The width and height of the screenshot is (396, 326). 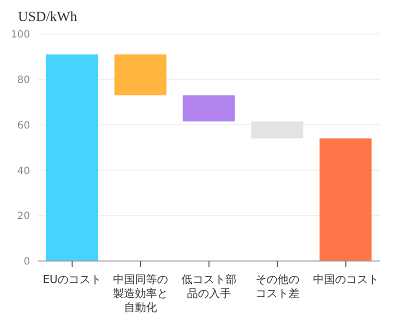 What do you see at coordinates (140, 293) in the screenshot?
I see `x-tick-label: 中国同等の製造効率と自動化` at bounding box center [140, 293].